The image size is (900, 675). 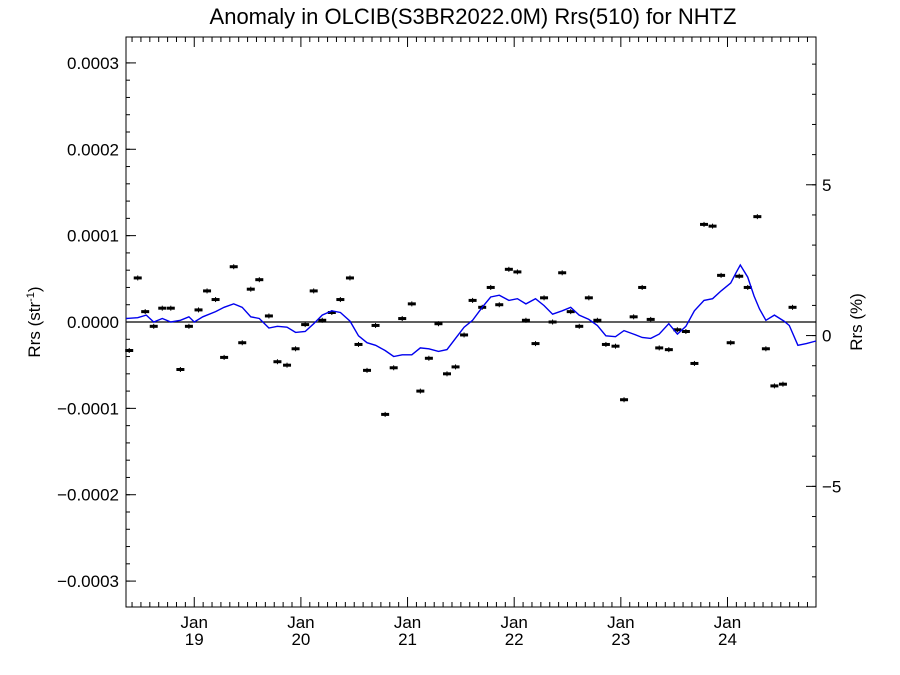 I want to click on y2-axis-label: Rrs (%), so click(x=856, y=322).